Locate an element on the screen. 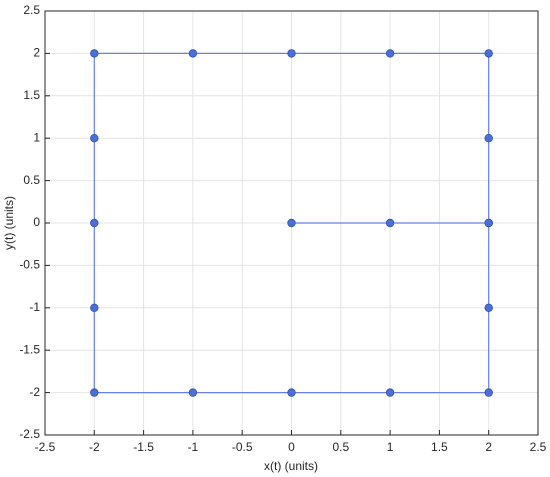  y-tick-label: 2.5 is located at coordinates (31, 10).